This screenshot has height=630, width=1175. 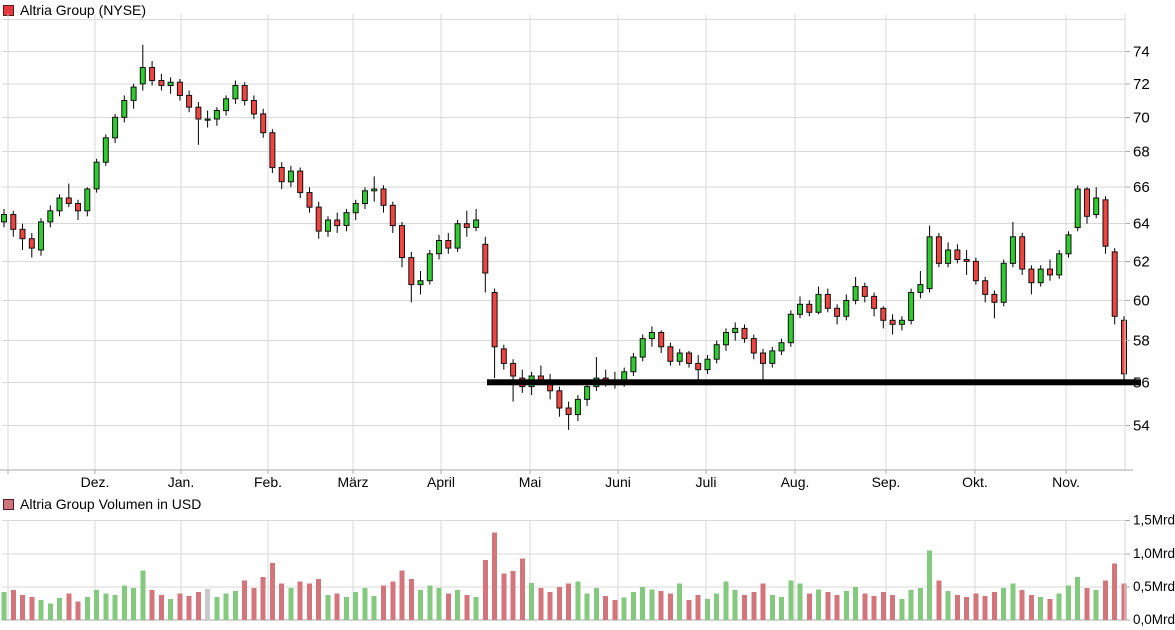 What do you see at coordinates (705, 482) in the screenshot?
I see `month-axis-label: Juli` at bounding box center [705, 482].